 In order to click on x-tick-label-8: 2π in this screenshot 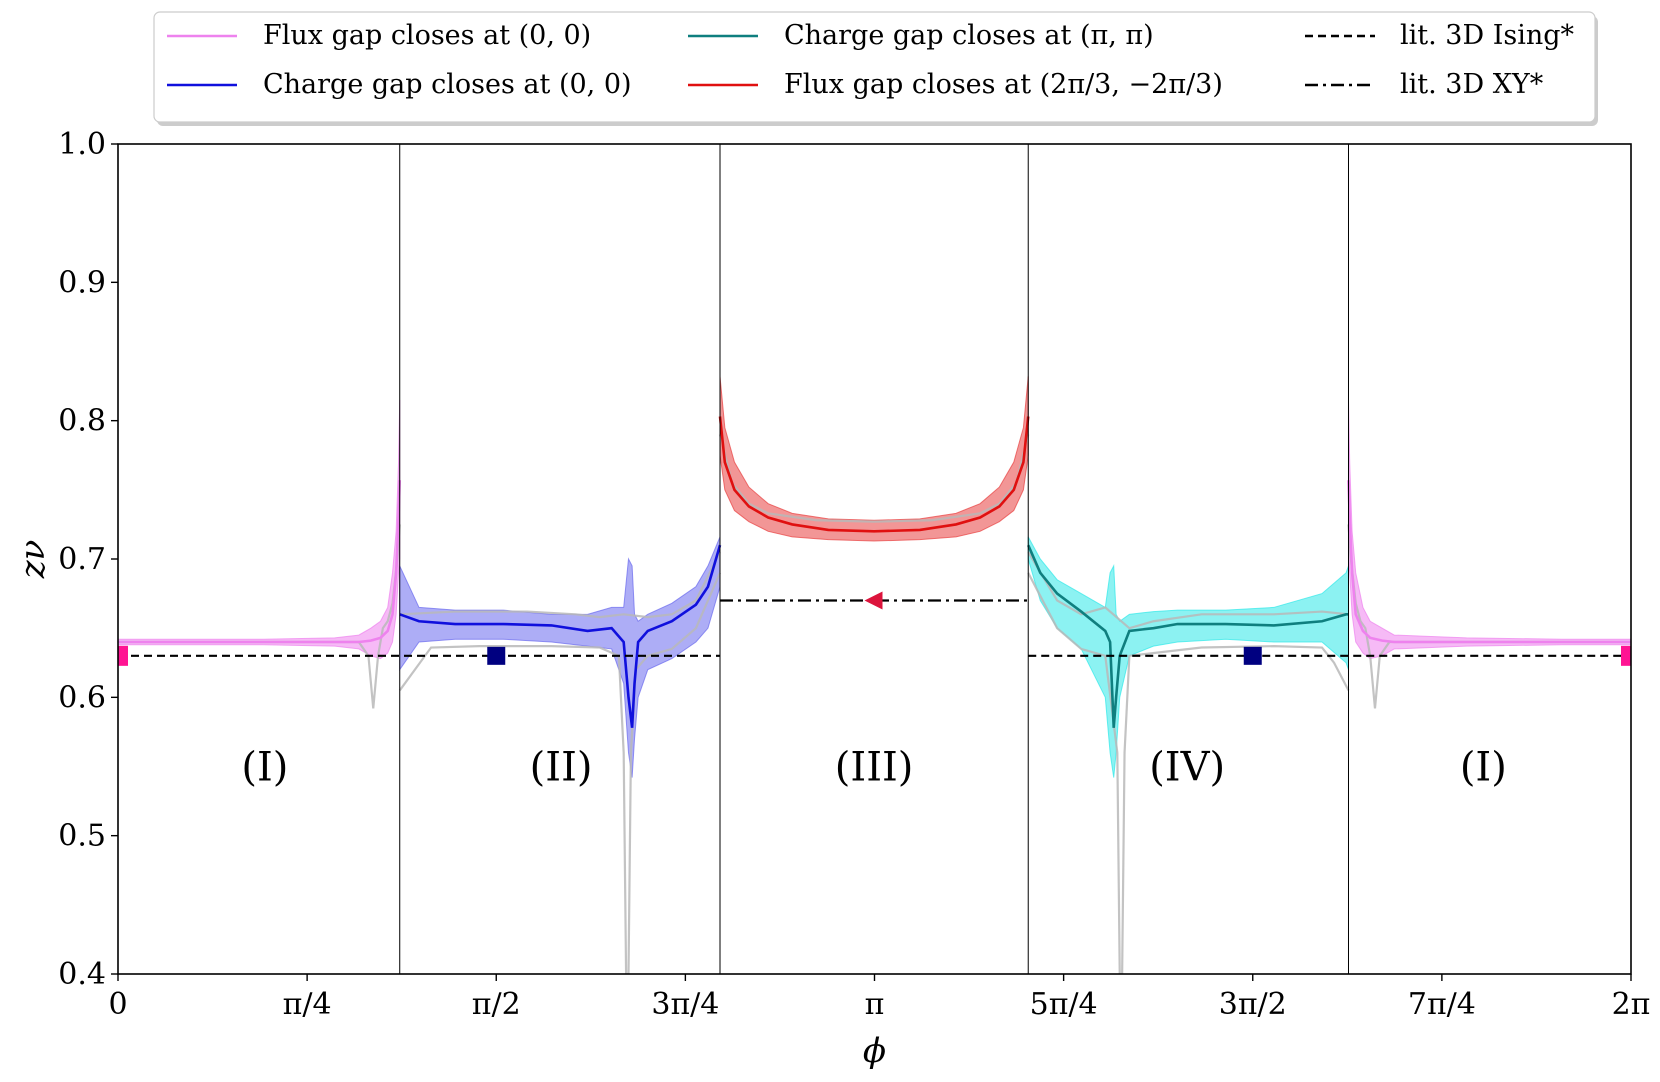, I will do `click(1631, 1004)`.